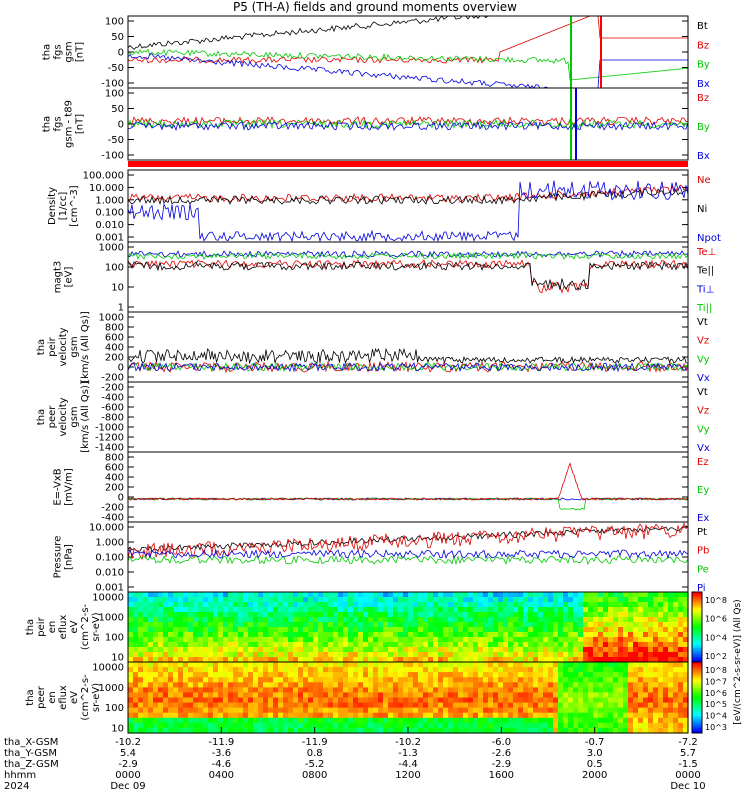 This screenshot has width=750, height=800. Describe the element at coordinates (31, 764) in the screenshot. I see `xaxis-row-label: tha_Z-GSM` at that location.